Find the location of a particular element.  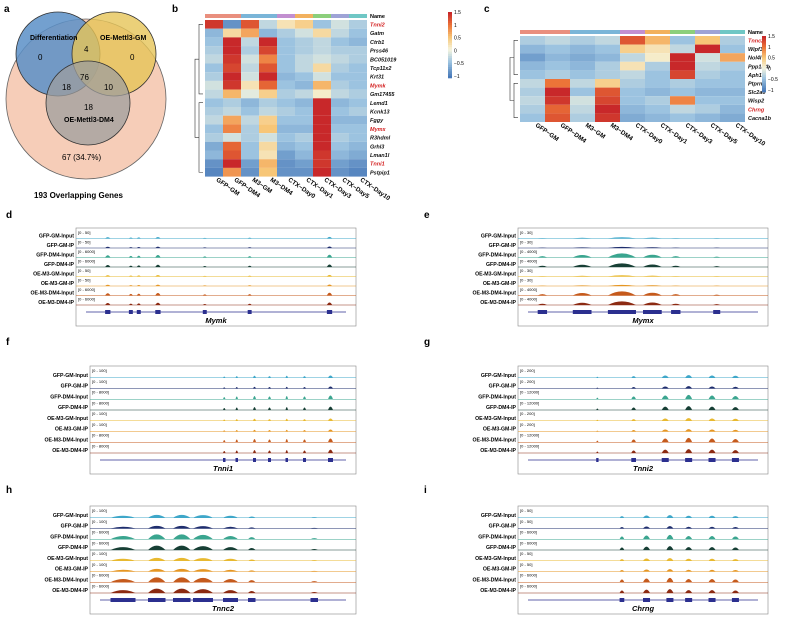

track-label: OE-M3-GM-Input is located at coordinates (53, 275).